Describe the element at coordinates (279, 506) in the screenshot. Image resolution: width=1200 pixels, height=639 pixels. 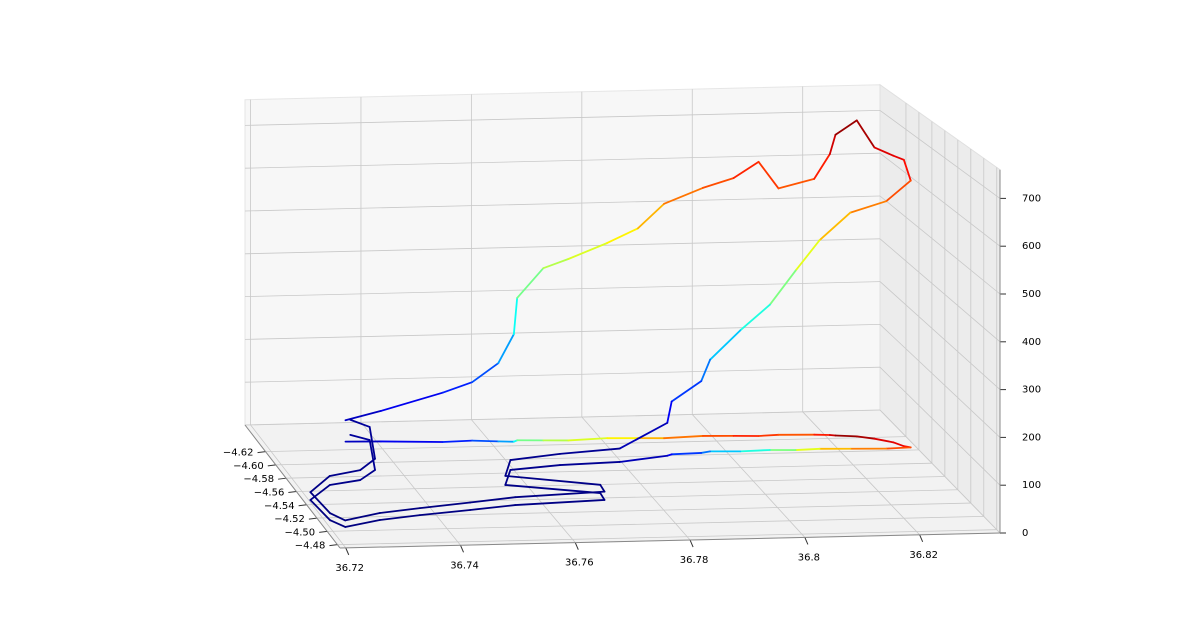
I see `y-tick-label: −4.54` at that location.